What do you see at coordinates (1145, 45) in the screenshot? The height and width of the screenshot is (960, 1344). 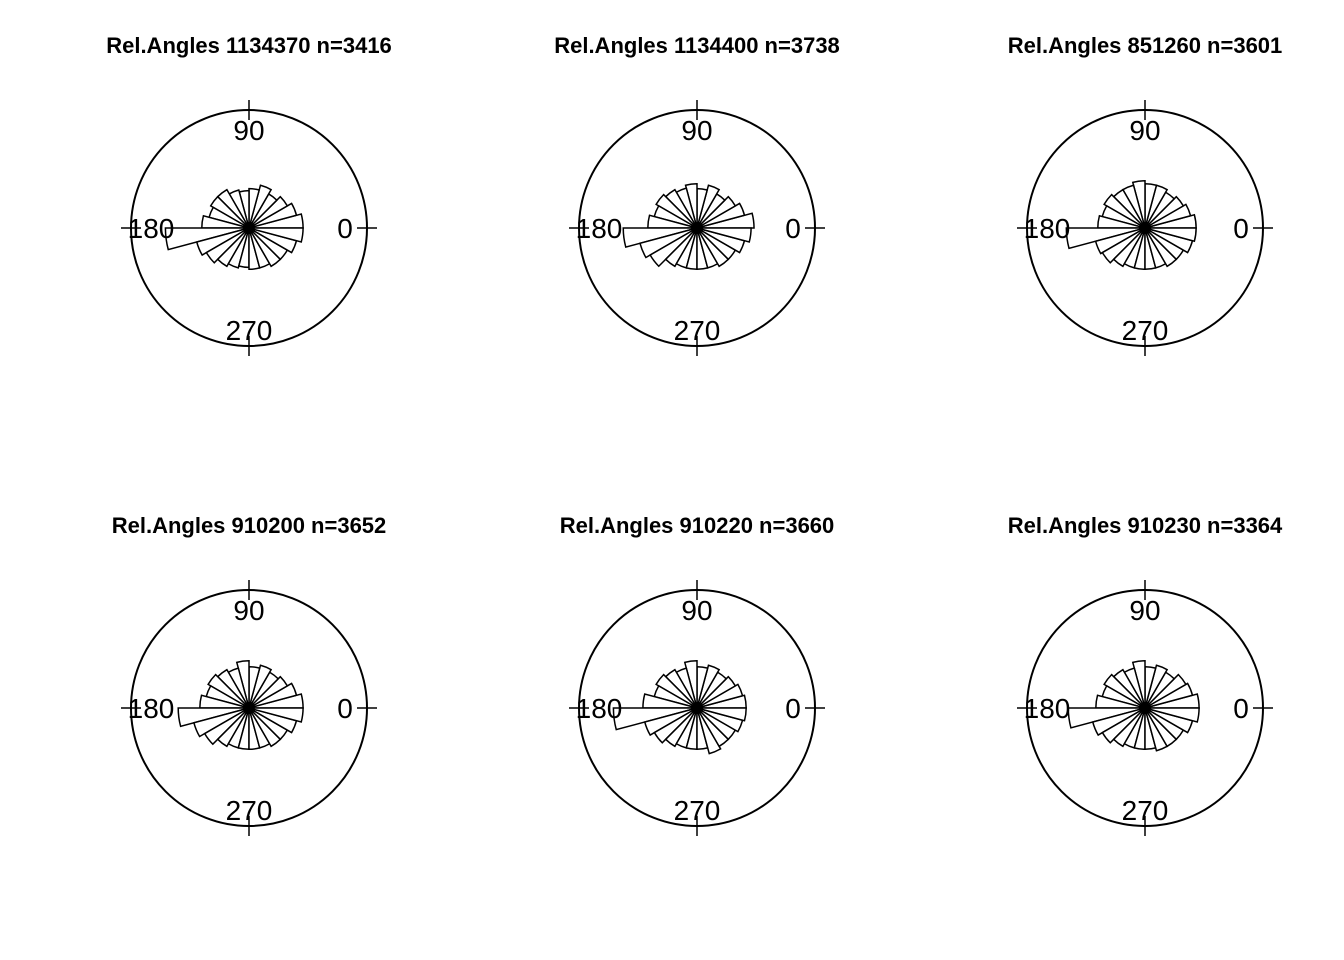 I see `panel-title: Rel.Angles 851260 n=3601` at bounding box center [1145, 45].